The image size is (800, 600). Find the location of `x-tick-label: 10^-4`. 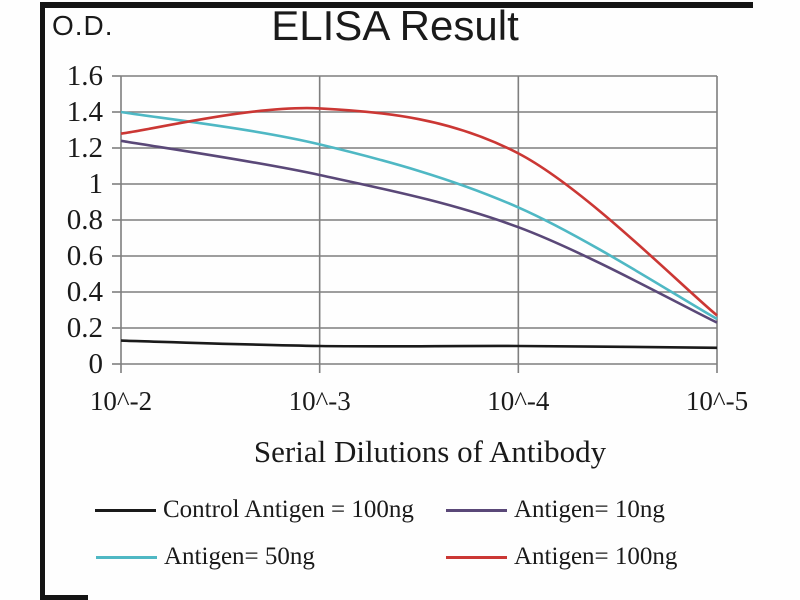

x-tick-label: 10^-4 is located at coordinates (518, 401).